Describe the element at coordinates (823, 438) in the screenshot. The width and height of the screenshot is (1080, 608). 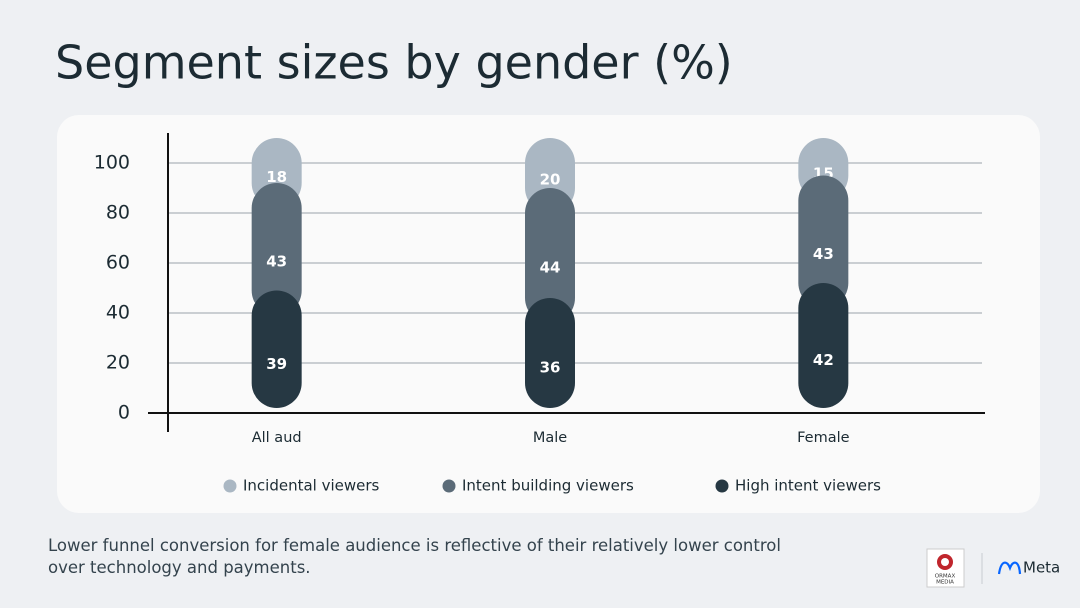
I see `x-tick-label: Female` at that location.